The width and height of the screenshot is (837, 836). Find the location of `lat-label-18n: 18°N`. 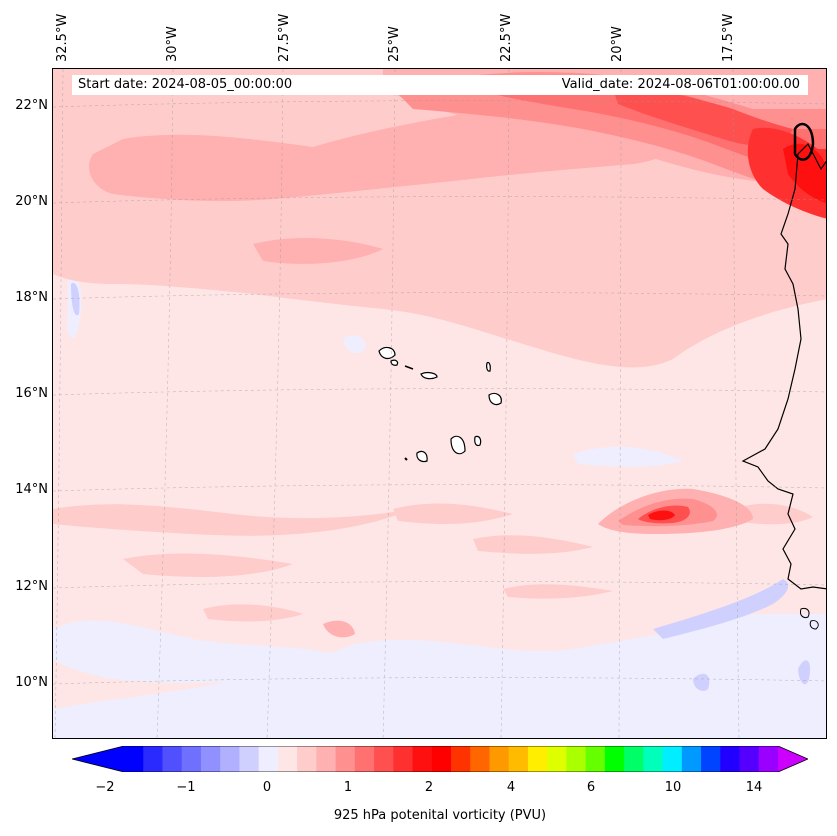

lat-label-18n: 18°N is located at coordinates (31, 297).